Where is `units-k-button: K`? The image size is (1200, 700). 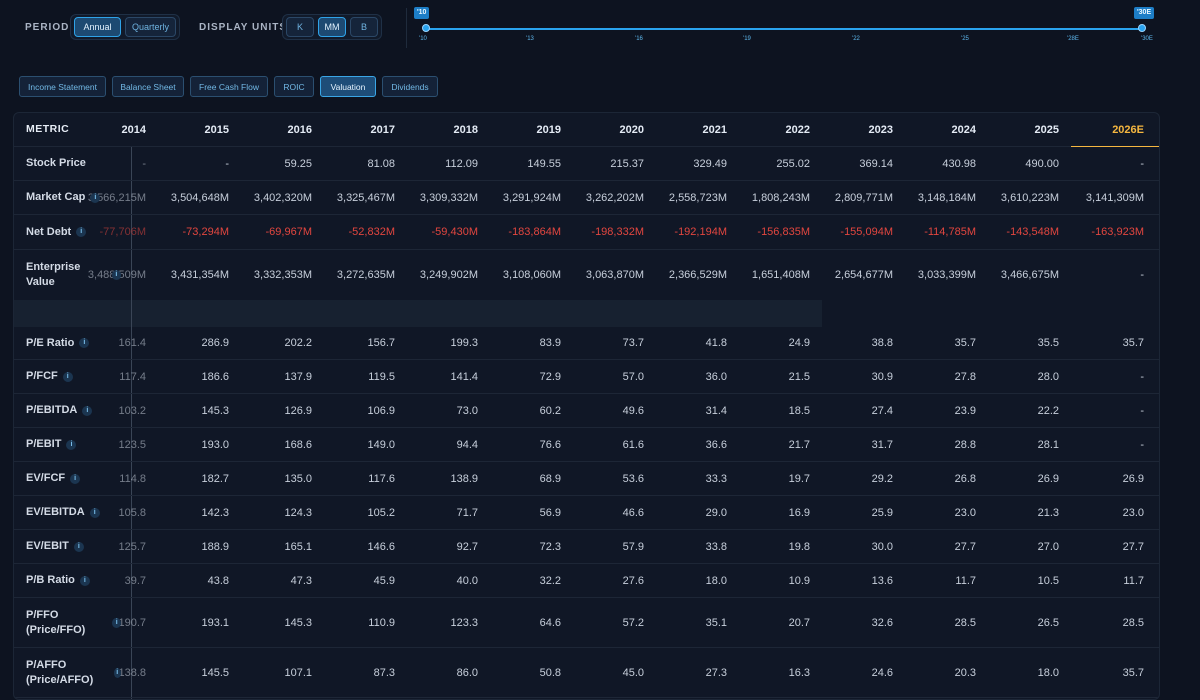 units-k-button: K is located at coordinates (300, 27).